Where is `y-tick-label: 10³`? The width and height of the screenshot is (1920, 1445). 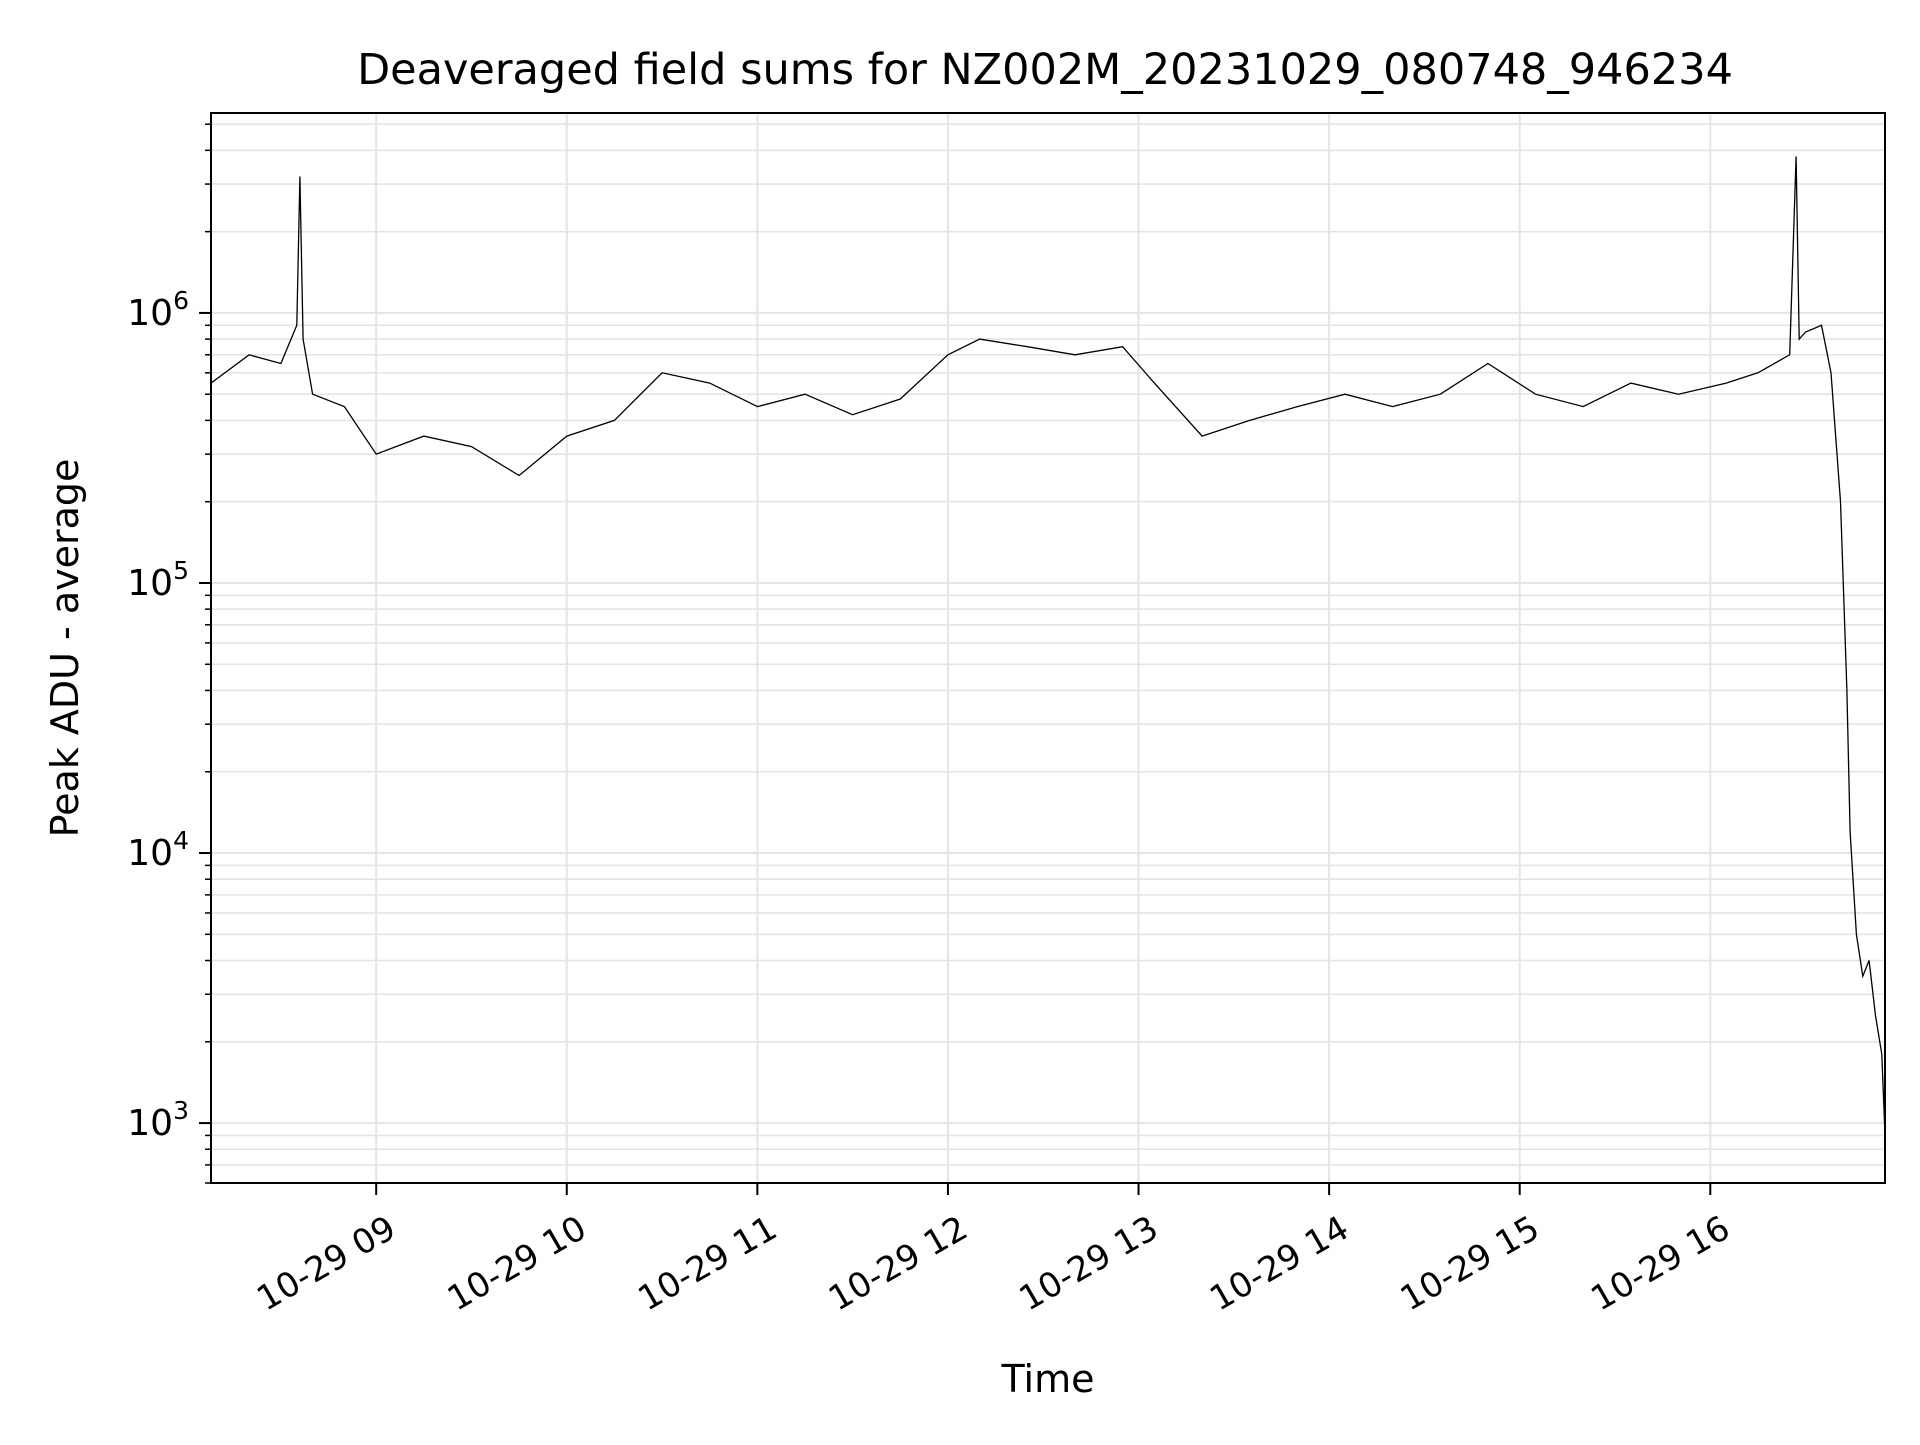 y-tick-label: 10³ is located at coordinates (158, 1120).